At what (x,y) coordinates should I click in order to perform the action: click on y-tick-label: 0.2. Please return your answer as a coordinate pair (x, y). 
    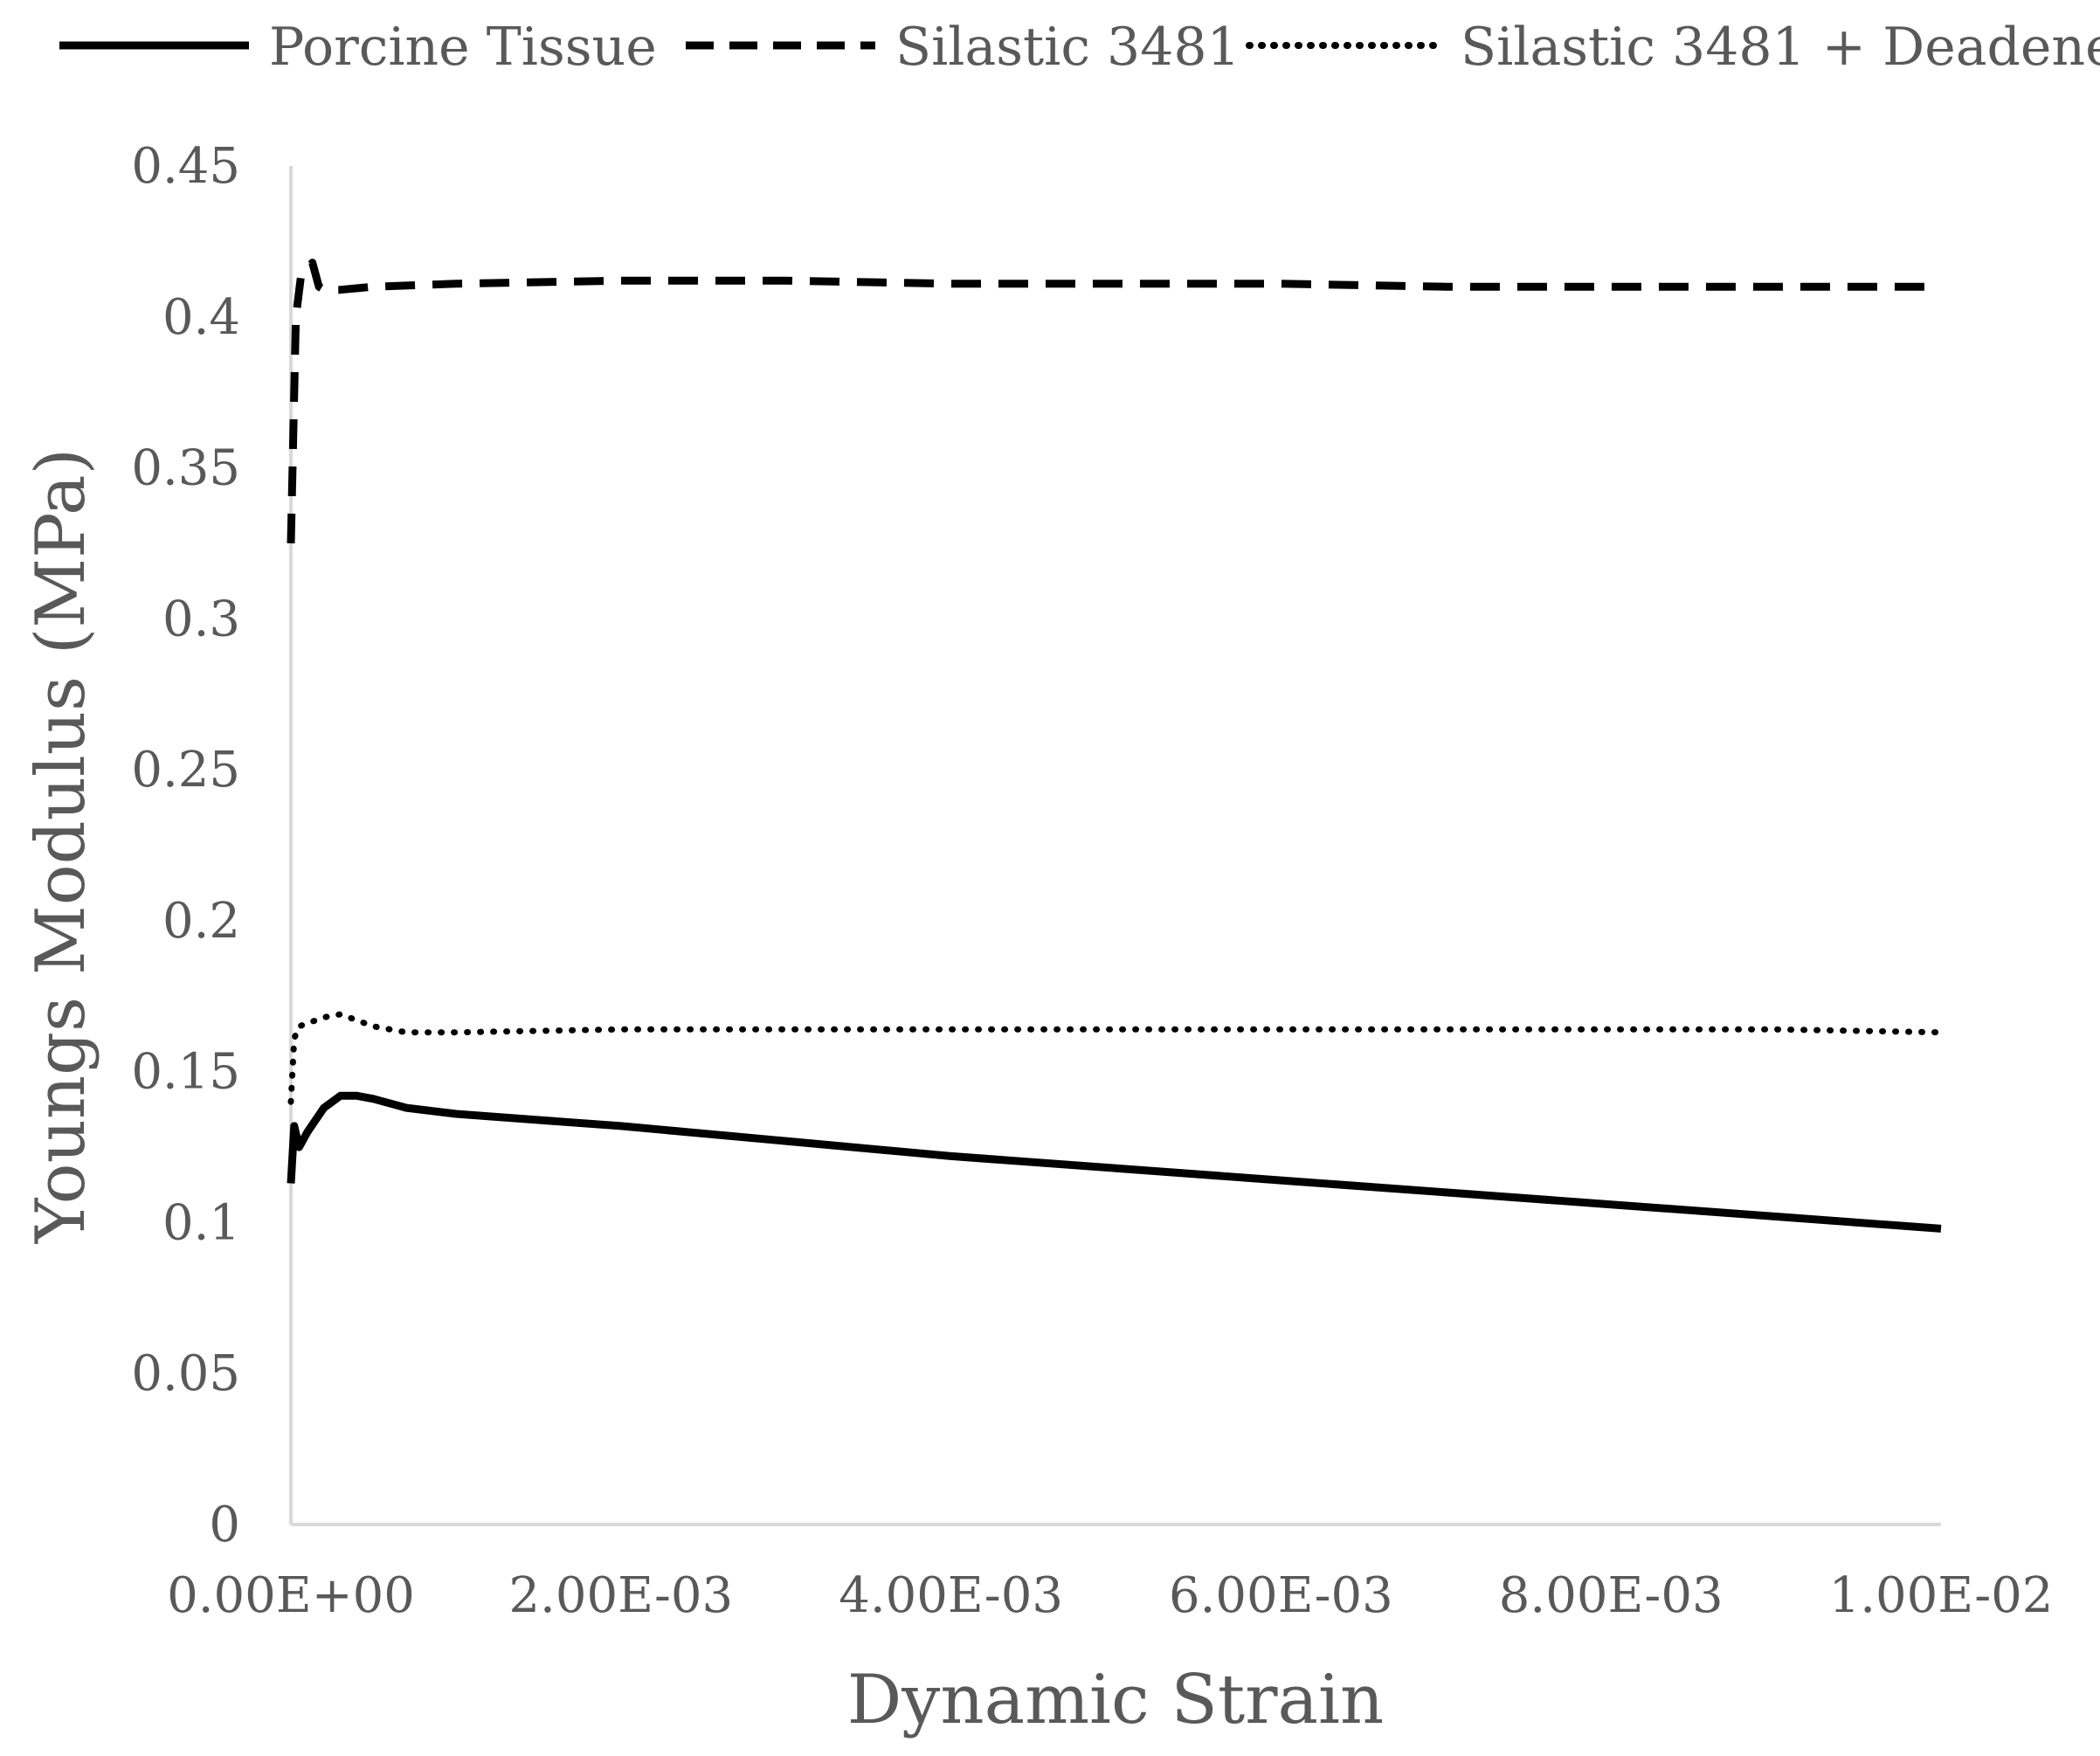
    Looking at the image, I should click on (201, 921).